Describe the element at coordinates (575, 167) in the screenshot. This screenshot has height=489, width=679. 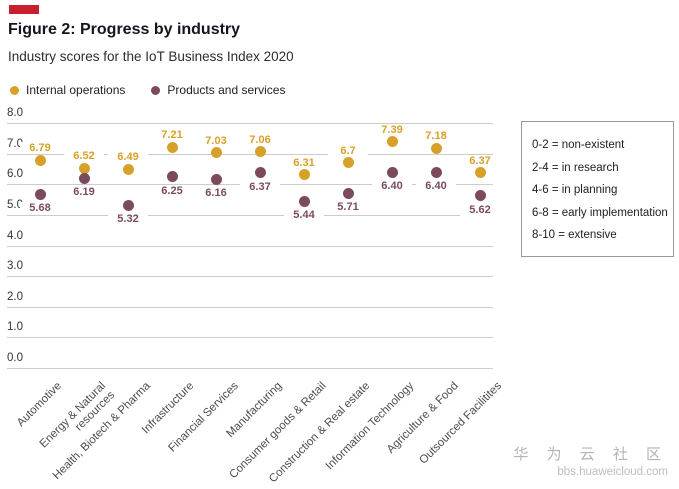
I see `scale-key-item: 2-4 = in research` at that location.